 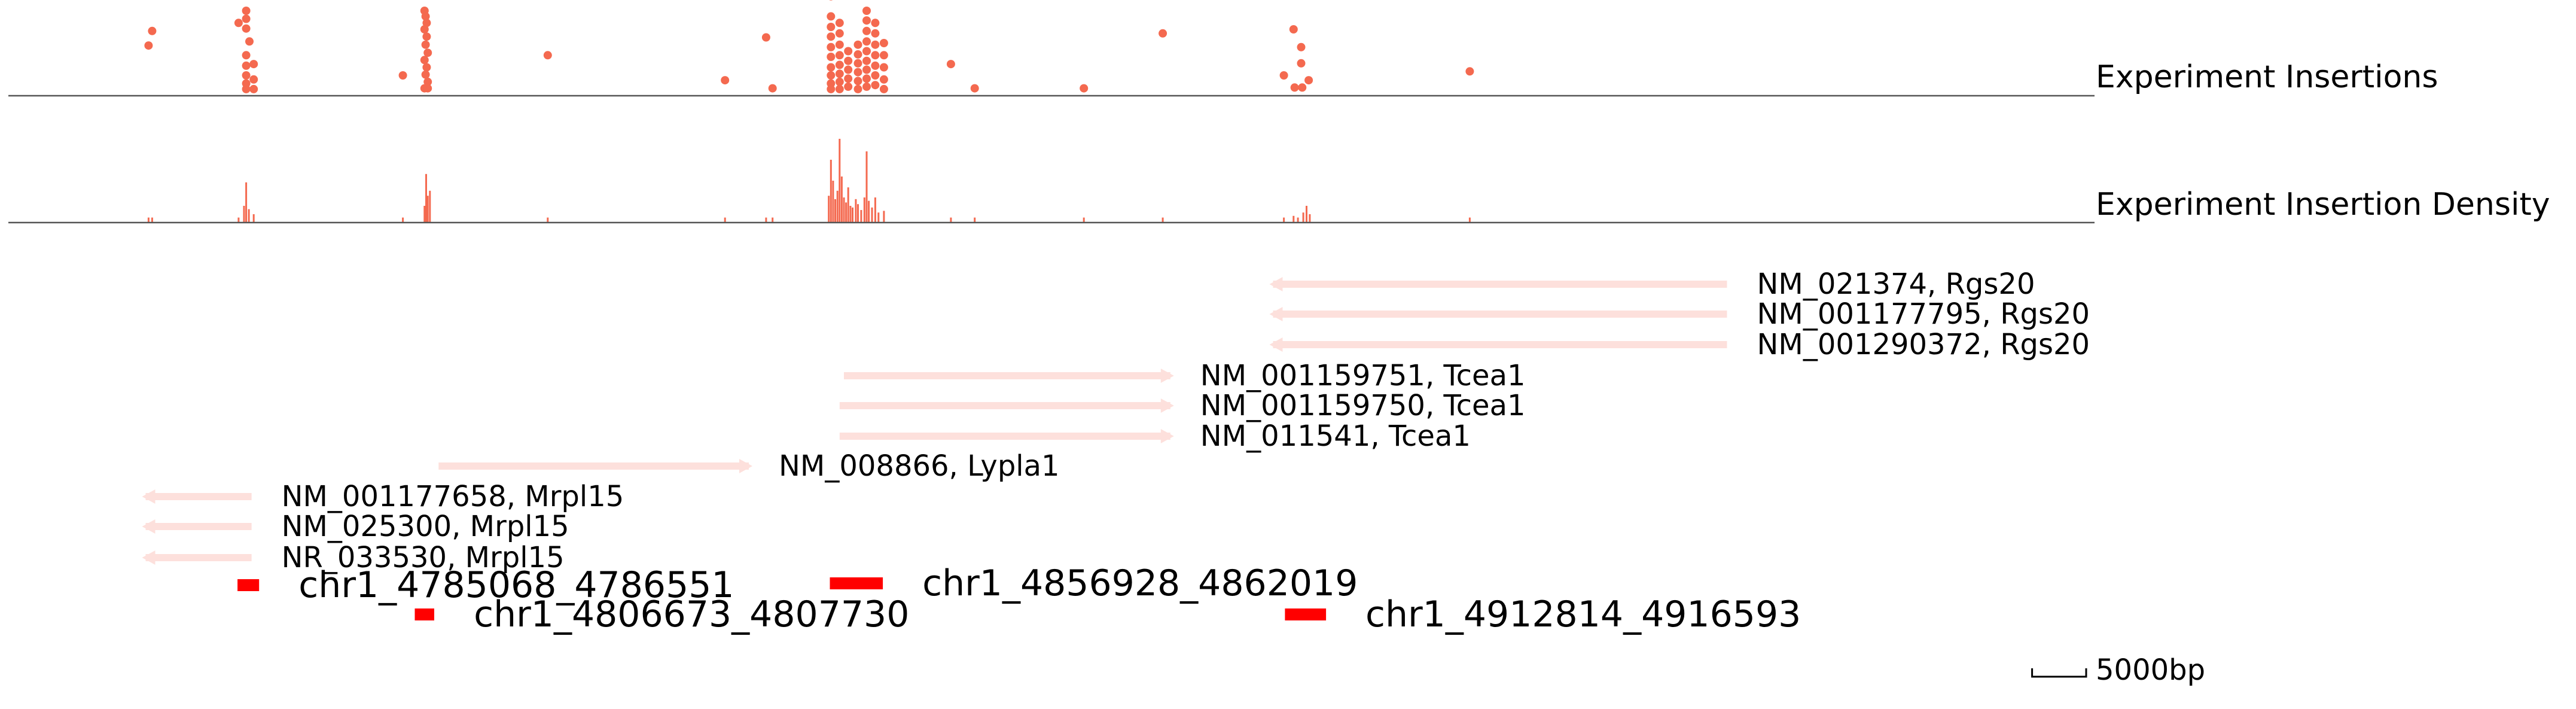 What do you see at coordinates (2323, 205) in the screenshot?
I see `density-track-label: Experiment Insertion Density` at bounding box center [2323, 205].